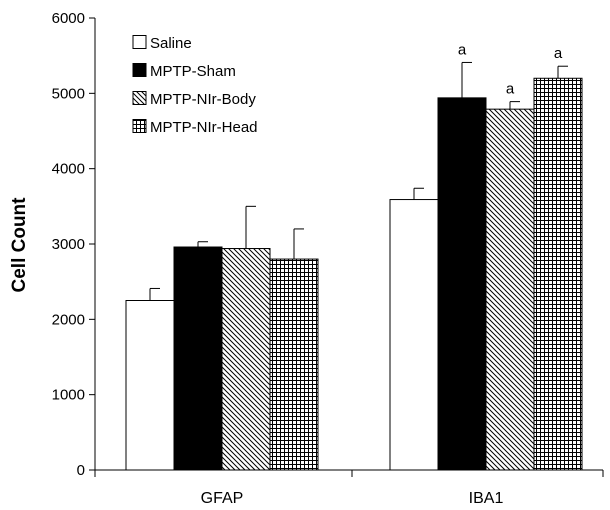  I want to click on x-category-label: IBA1, so click(486, 498).